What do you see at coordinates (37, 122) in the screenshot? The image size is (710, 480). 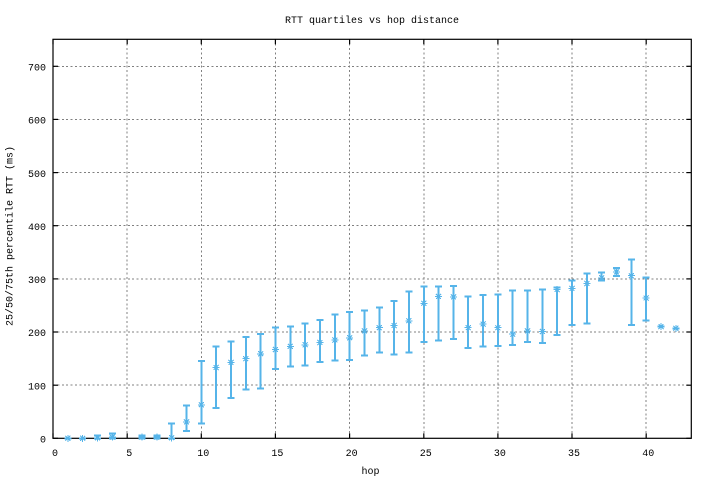 I see `svg-text: 600` at bounding box center [37, 122].